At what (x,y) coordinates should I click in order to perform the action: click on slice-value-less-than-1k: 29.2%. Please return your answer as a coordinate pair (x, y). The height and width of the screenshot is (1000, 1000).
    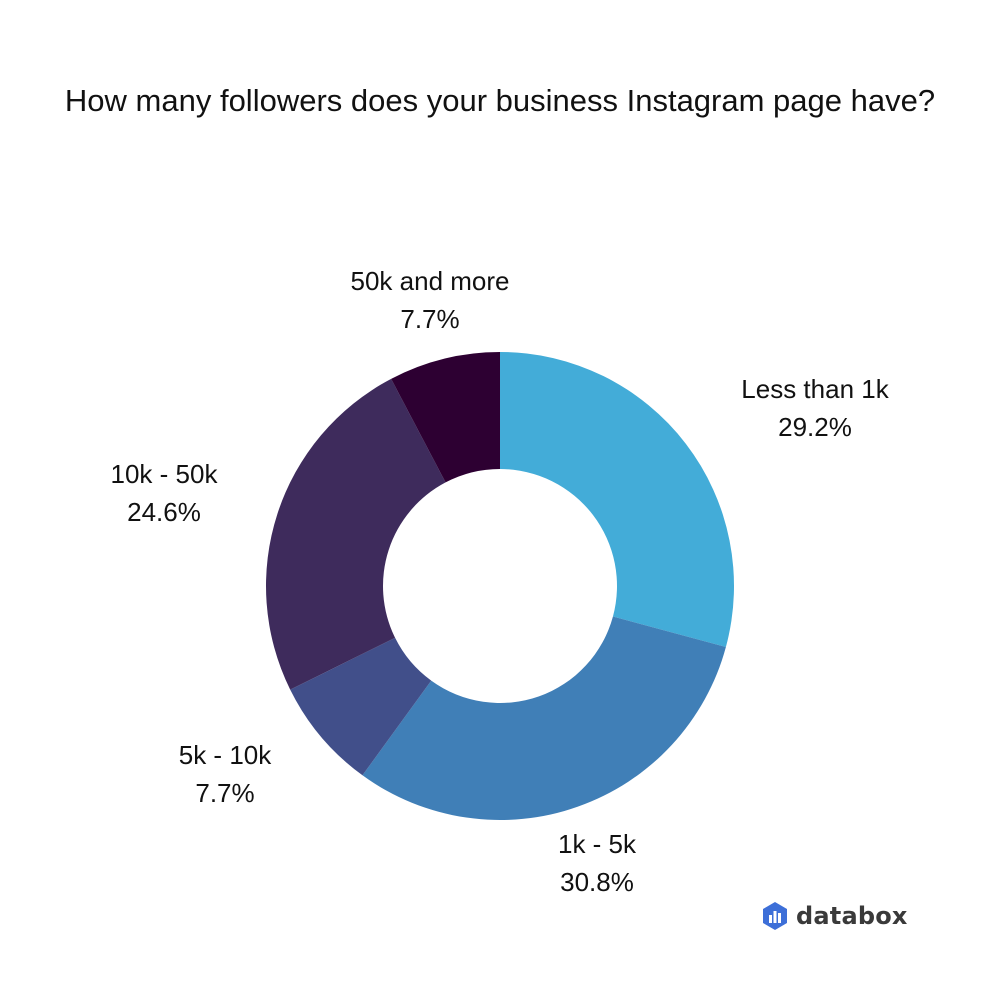
    Looking at the image, I should click on (815, 427).